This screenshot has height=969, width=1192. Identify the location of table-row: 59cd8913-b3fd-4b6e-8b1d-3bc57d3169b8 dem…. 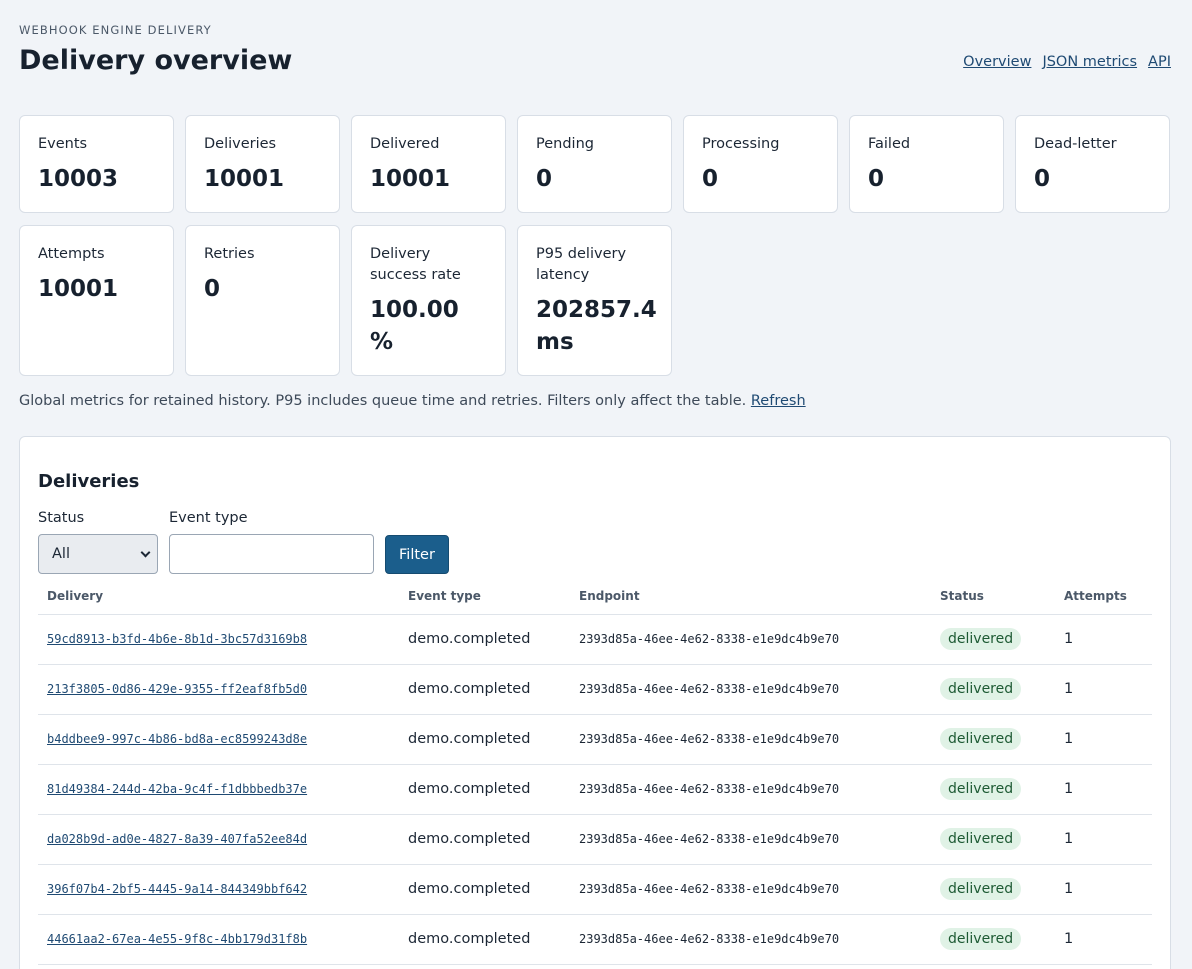
(595, 639).